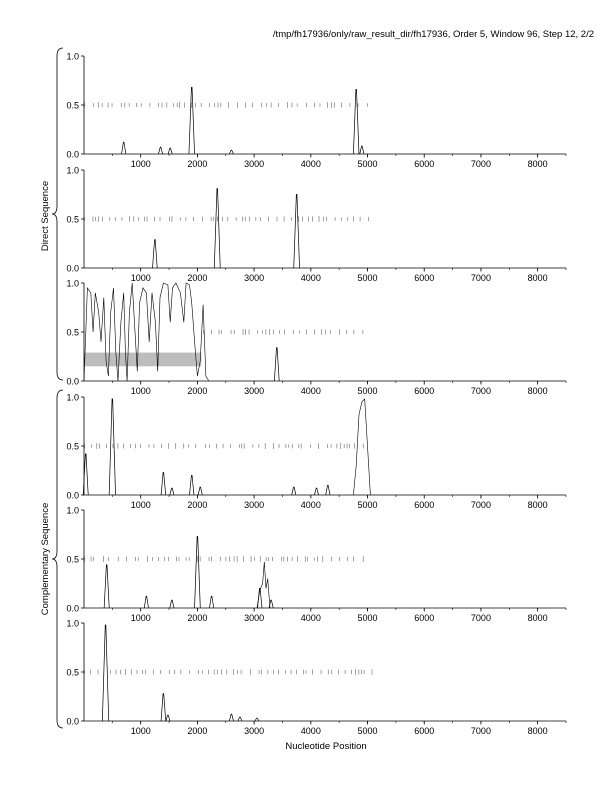 This screenshot has width=612, height=792. I want to click on direct-sequence-label: Direct Sequence, so click(45, 216).